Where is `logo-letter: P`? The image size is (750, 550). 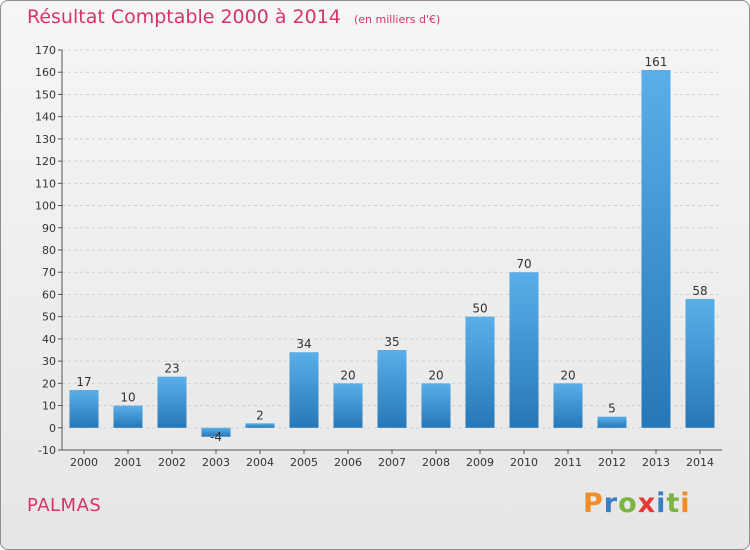
logo-letter: P is located at coordinates (593, 503).